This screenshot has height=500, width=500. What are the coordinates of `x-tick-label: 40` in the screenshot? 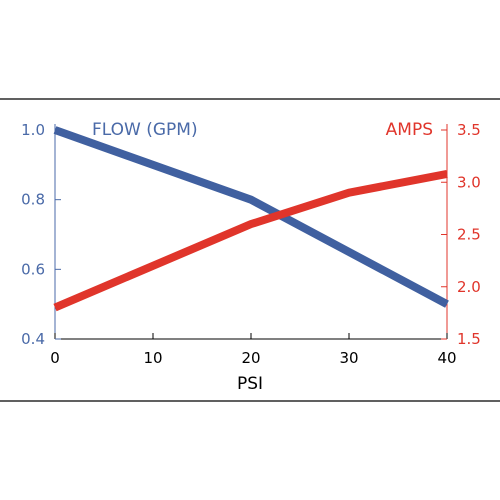 It's located at (446, 358).